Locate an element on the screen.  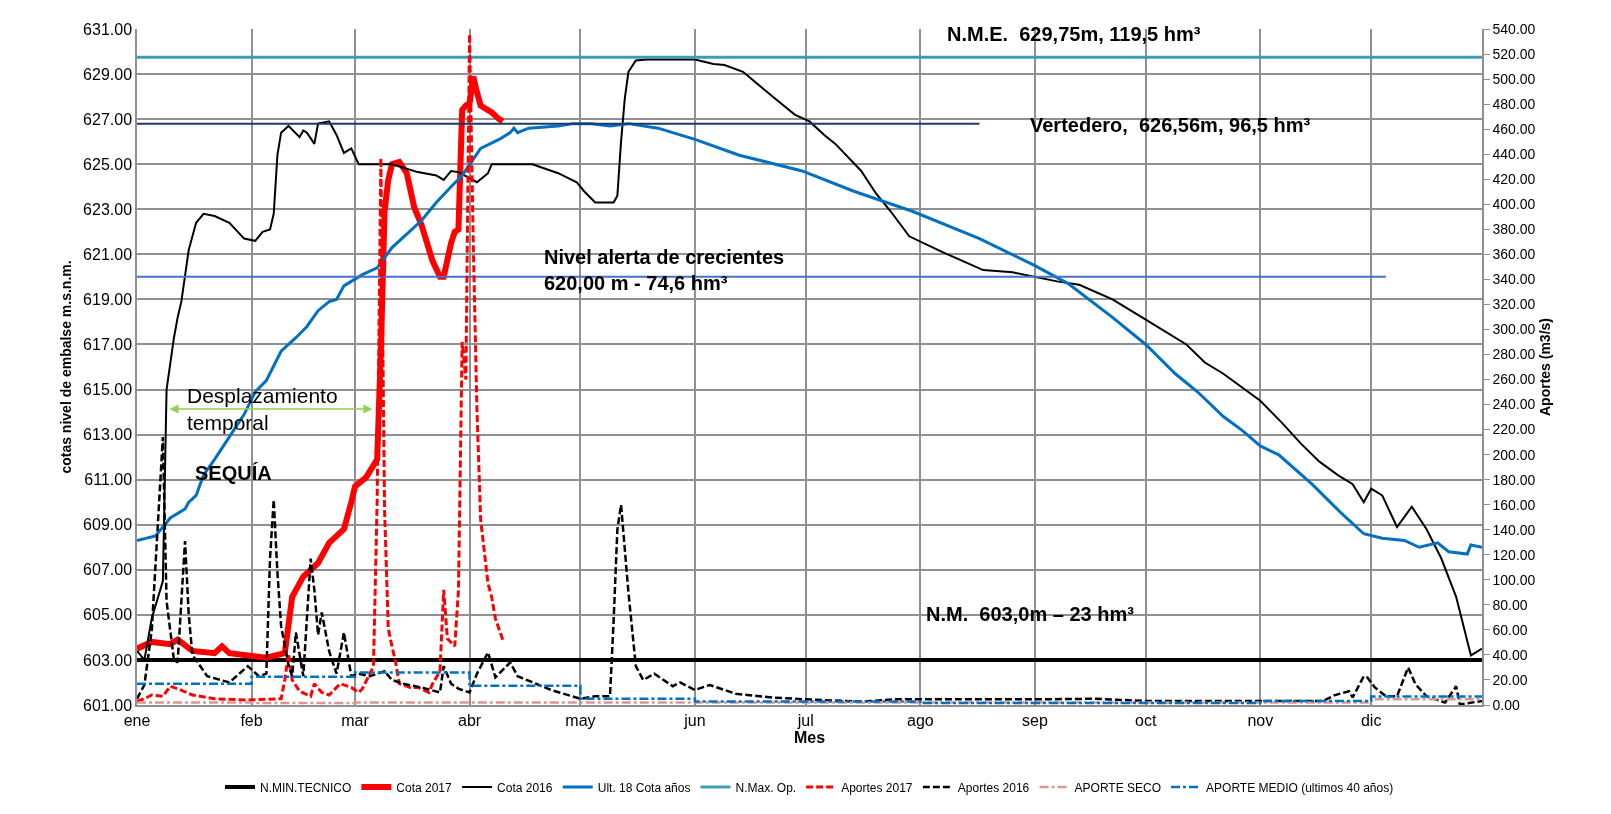
legend-label: Ult. 18 Cota años is located at coordinates (644, 787).